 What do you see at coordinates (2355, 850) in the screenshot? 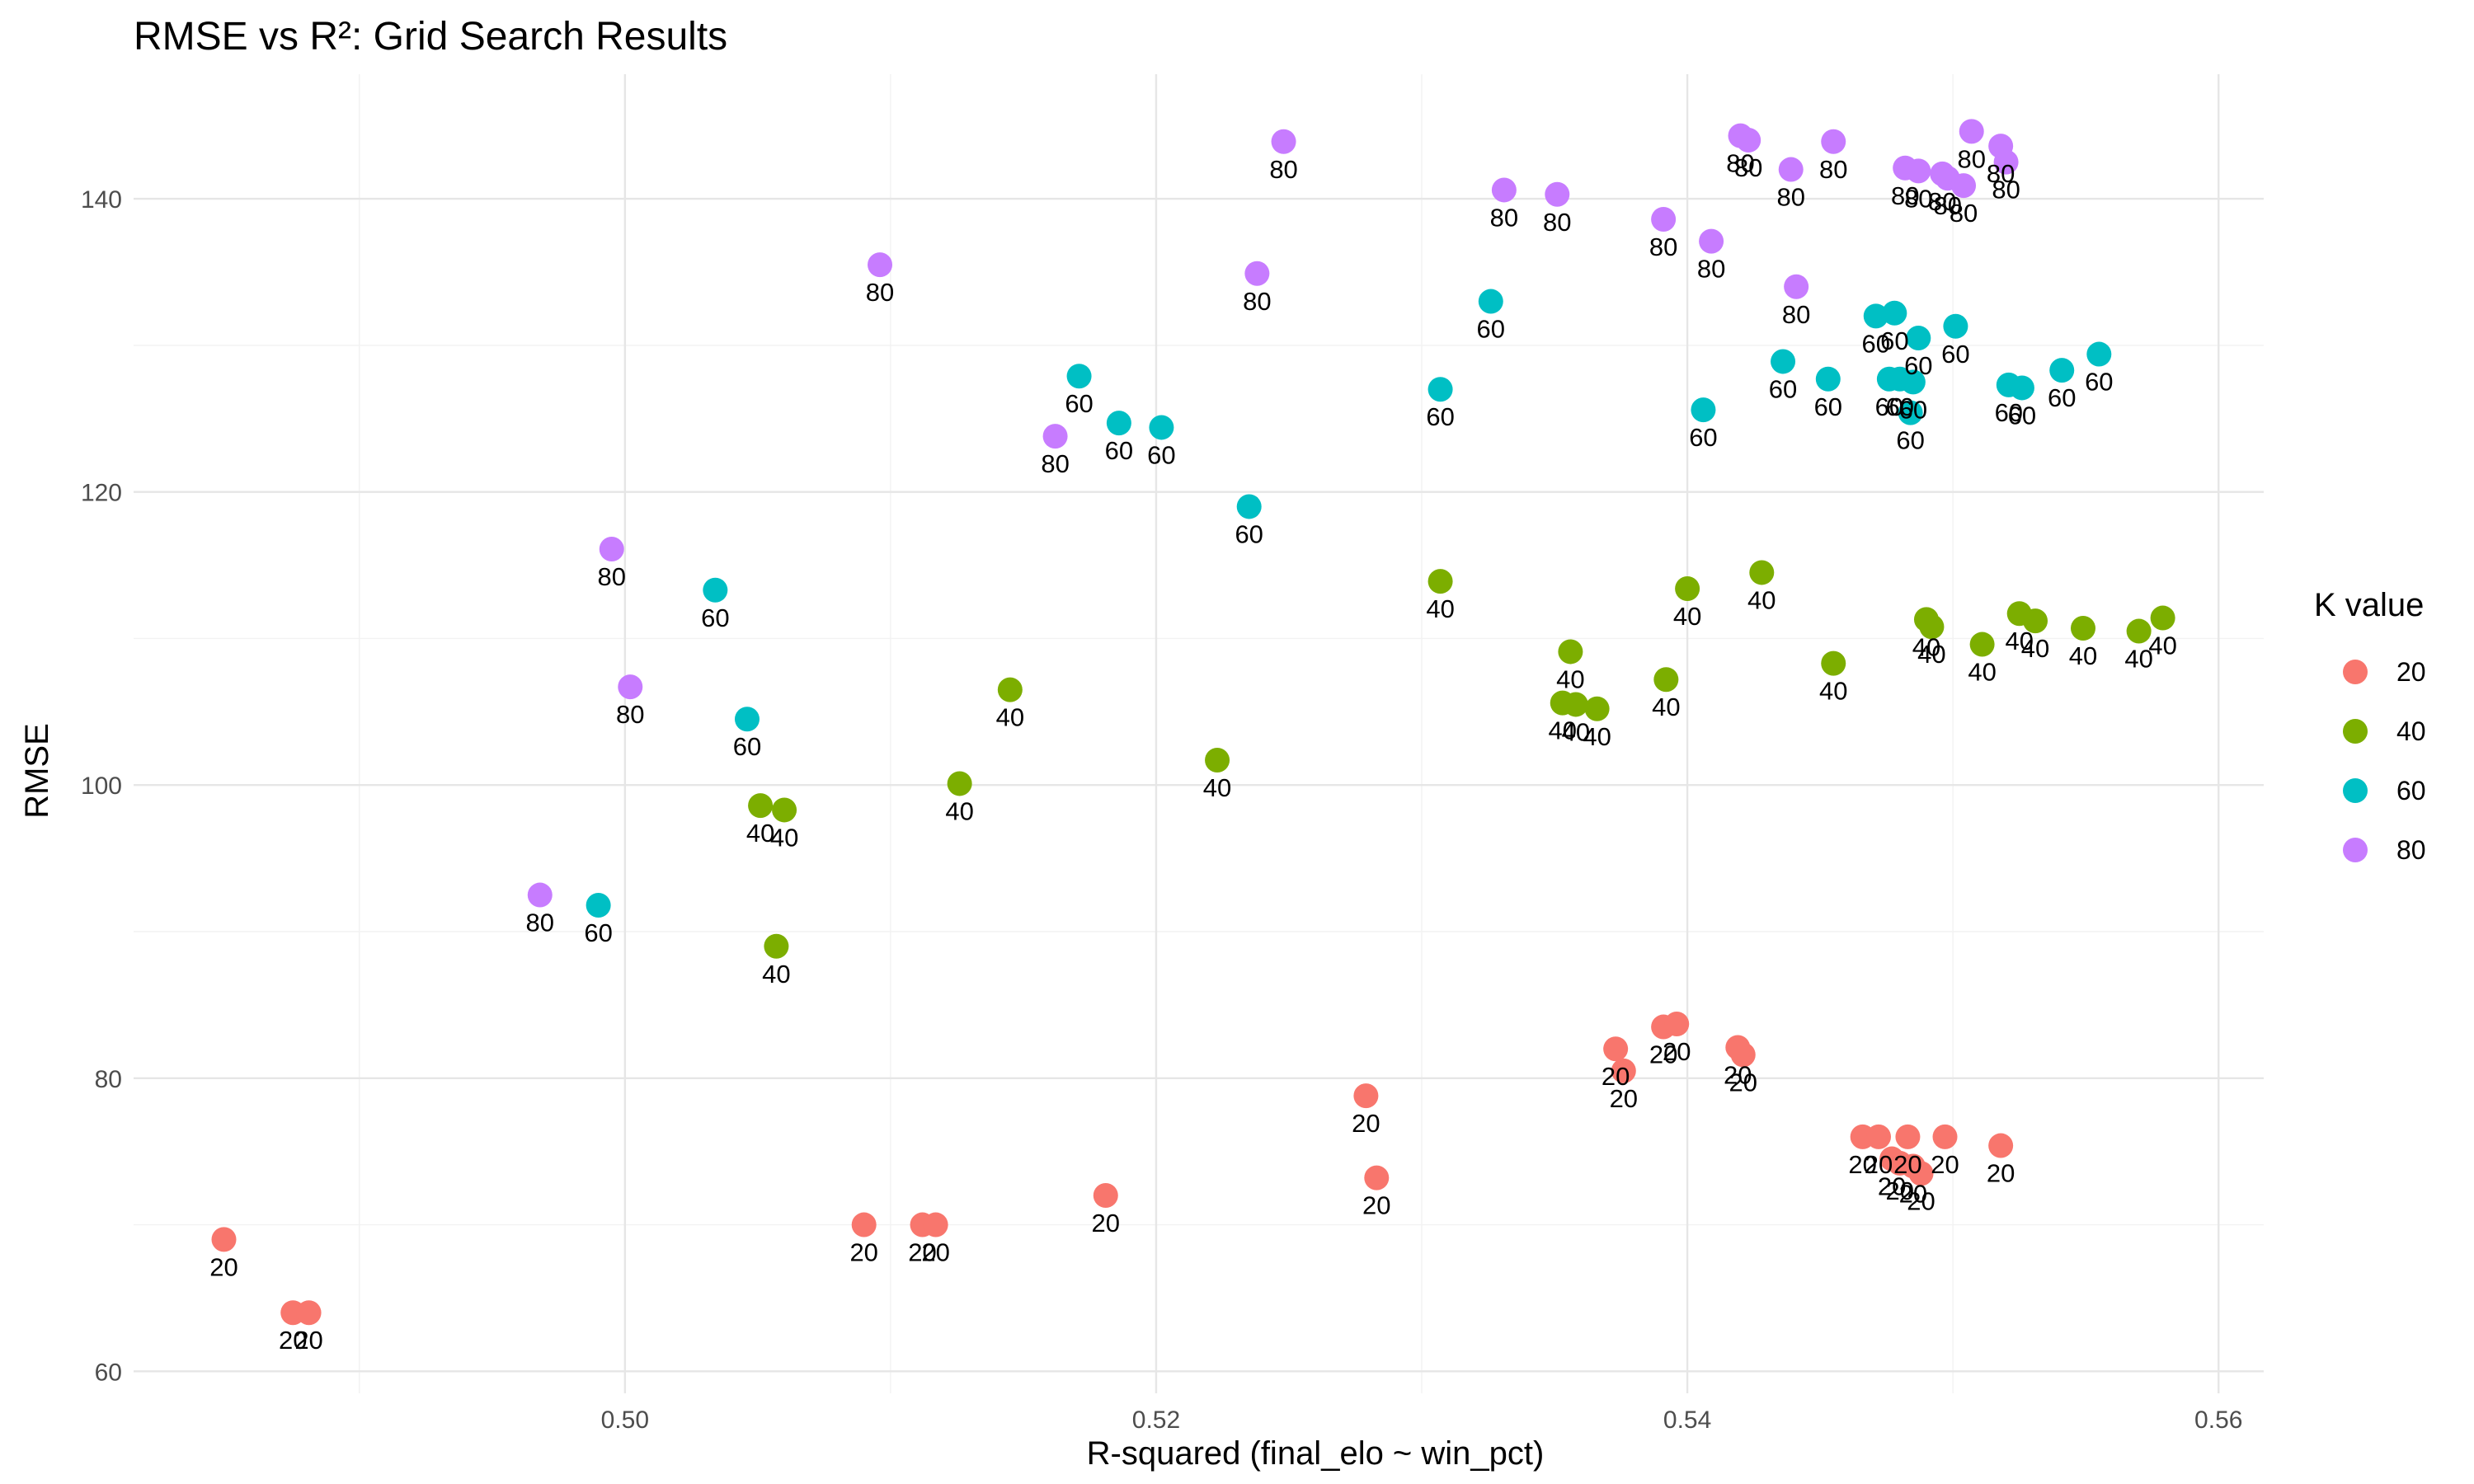
I see `legend-key-k80` at bounding box center [2355, 850].